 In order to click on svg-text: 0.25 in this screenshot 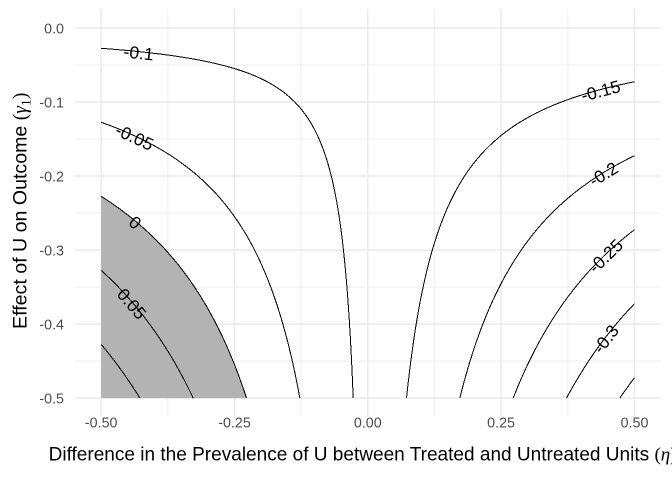, I will do `click(501, 424)`.